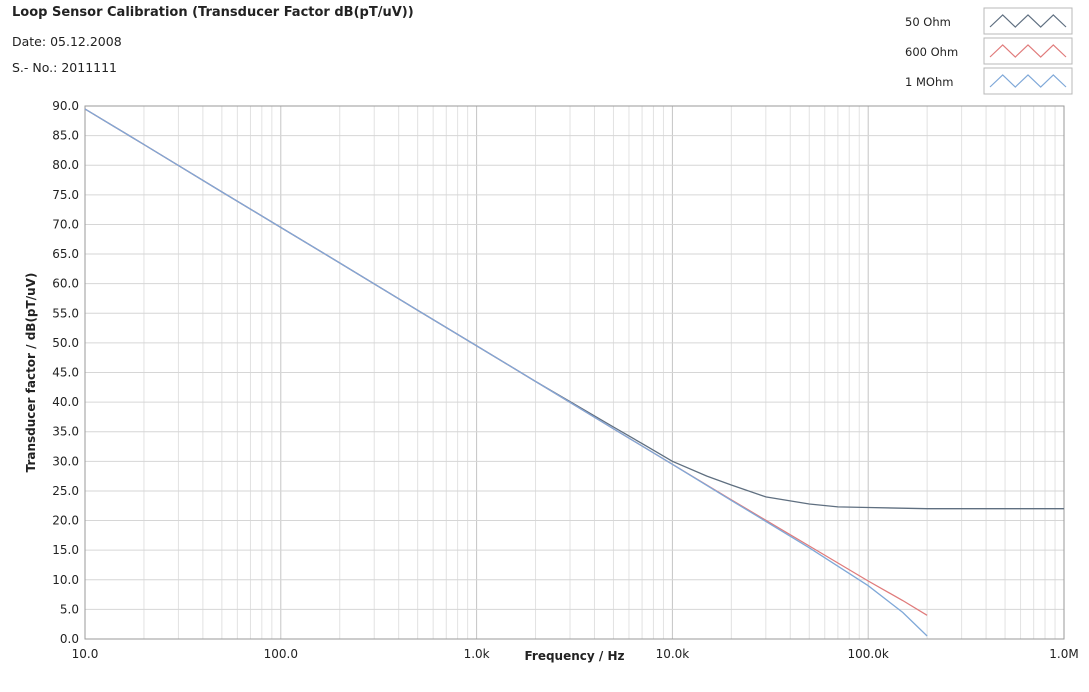 Image resolution: width=1089 pixels, height=692 pixels. Describe the element at coordinates (928, 22) in the screenshot. I see `legend-label-50-ohm: 50 Ohm` at that location.